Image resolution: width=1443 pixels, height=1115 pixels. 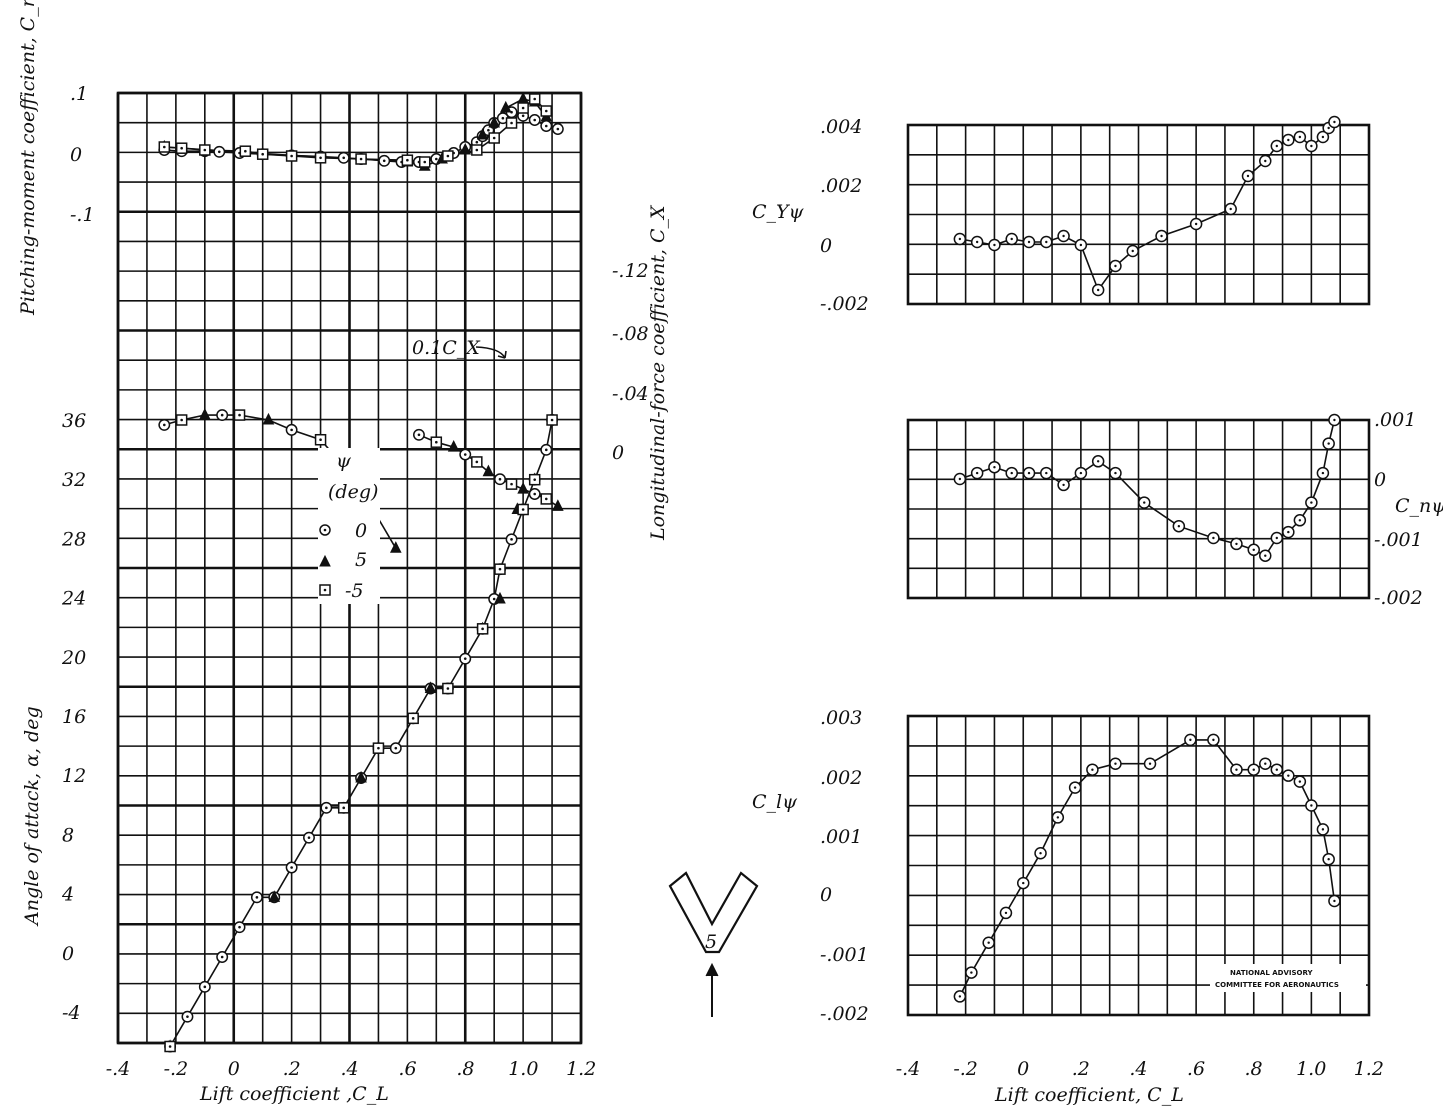 I want to click on cm-ticks: .1 0 -.1, so click(x=82, y=154).